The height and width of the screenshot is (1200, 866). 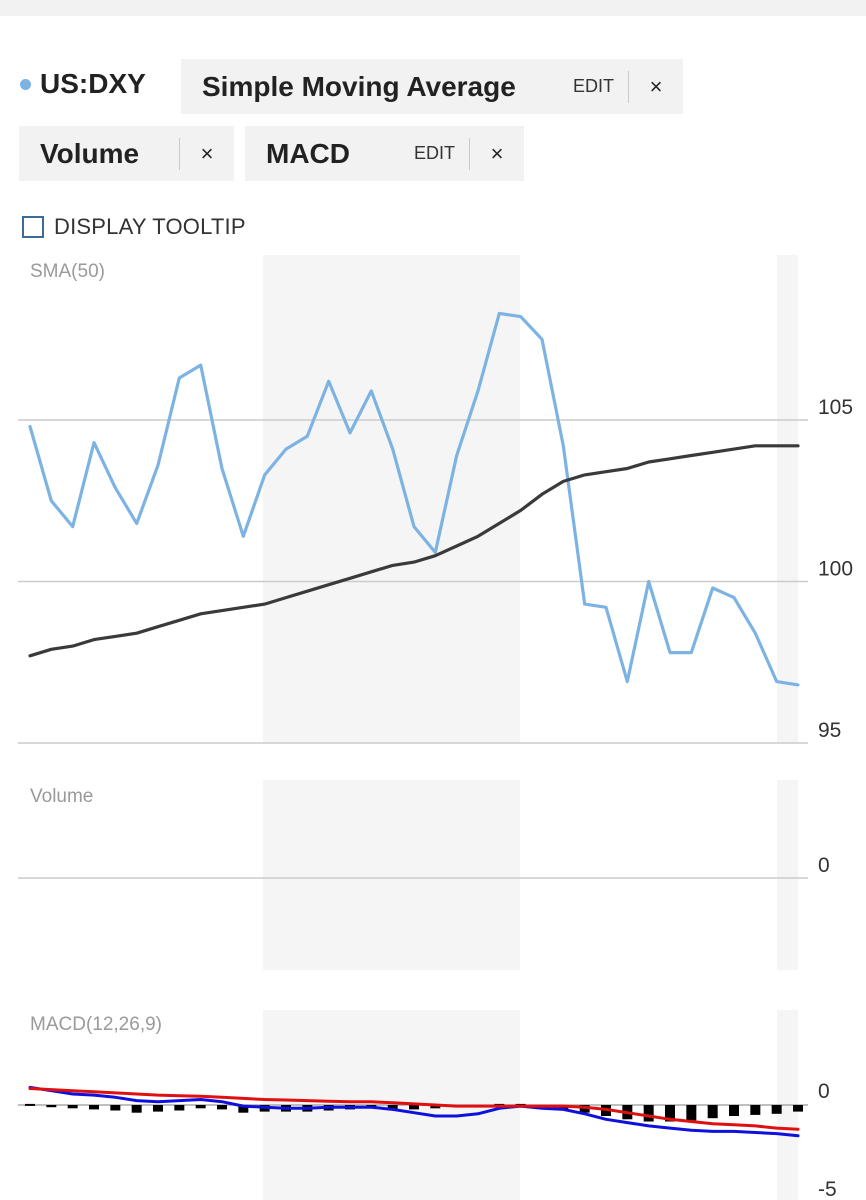 What do you see at coordinates (93, 83) in the screenshot?
I see `symbol-label: US:DXY` at bounding box center [93, 83].